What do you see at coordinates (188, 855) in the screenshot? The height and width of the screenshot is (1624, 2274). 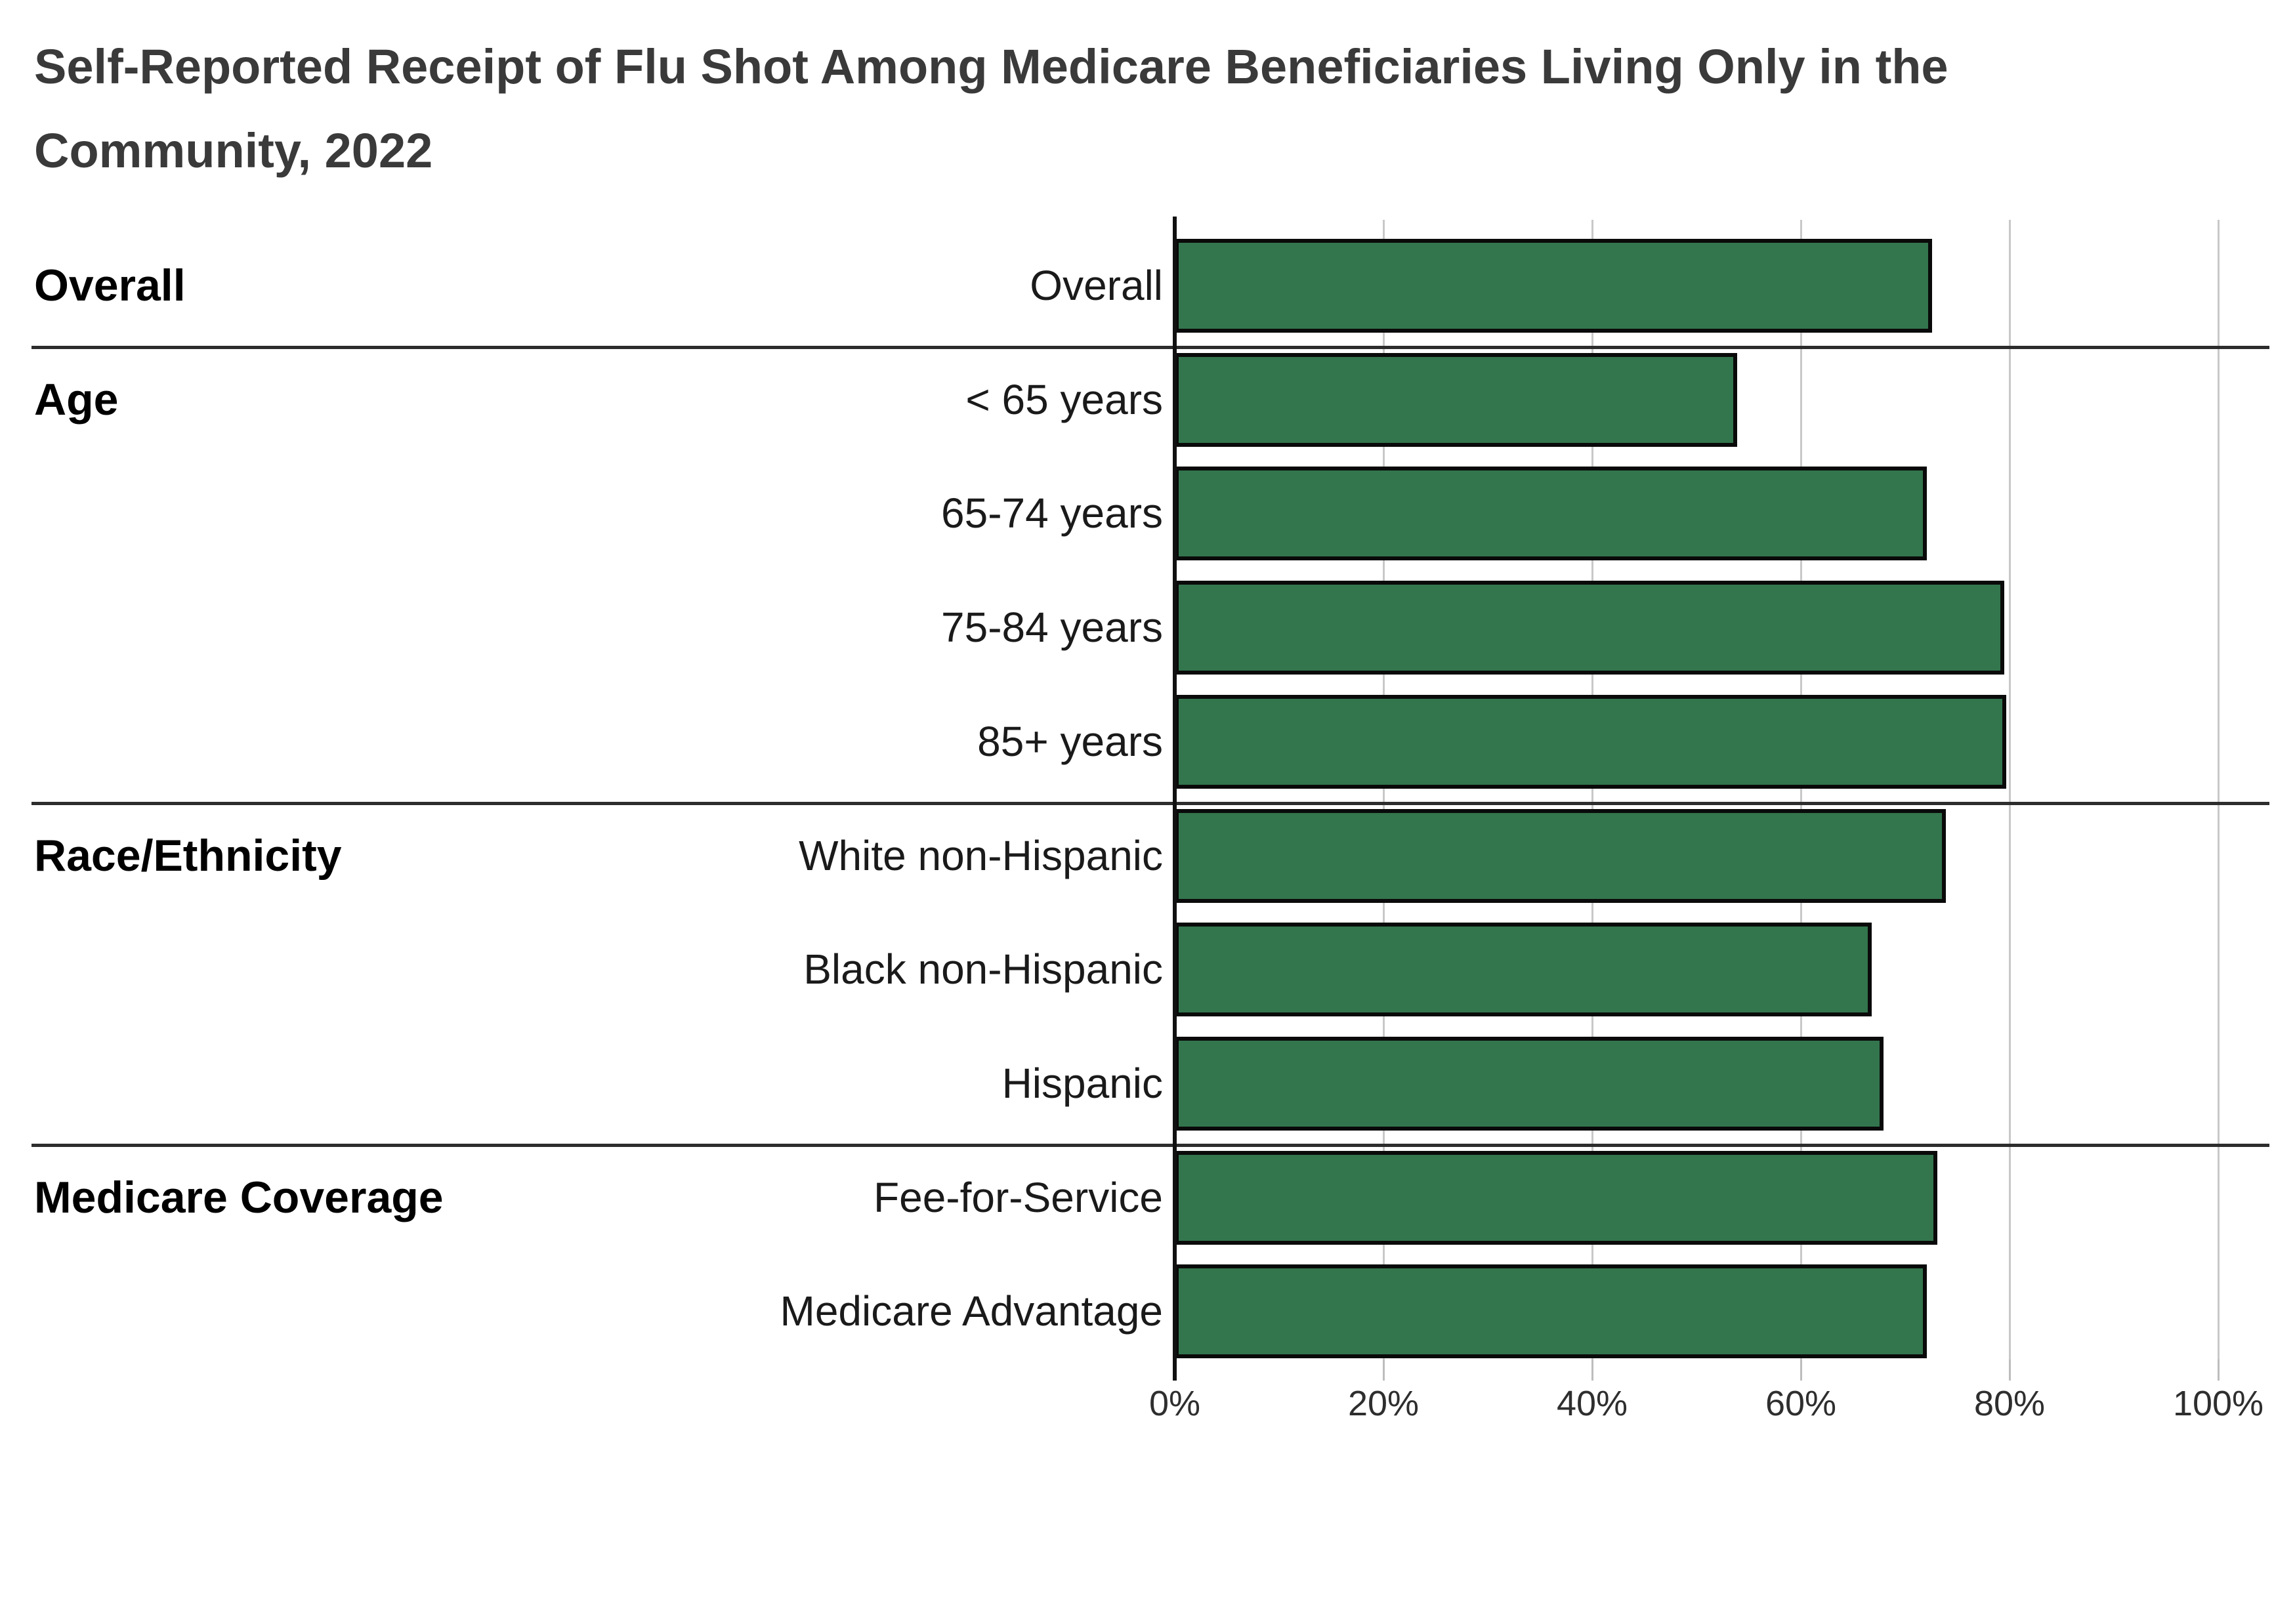 I see `group-label-race-ethnicity: Race/Ethnicity` at bounding box center [188, 855].